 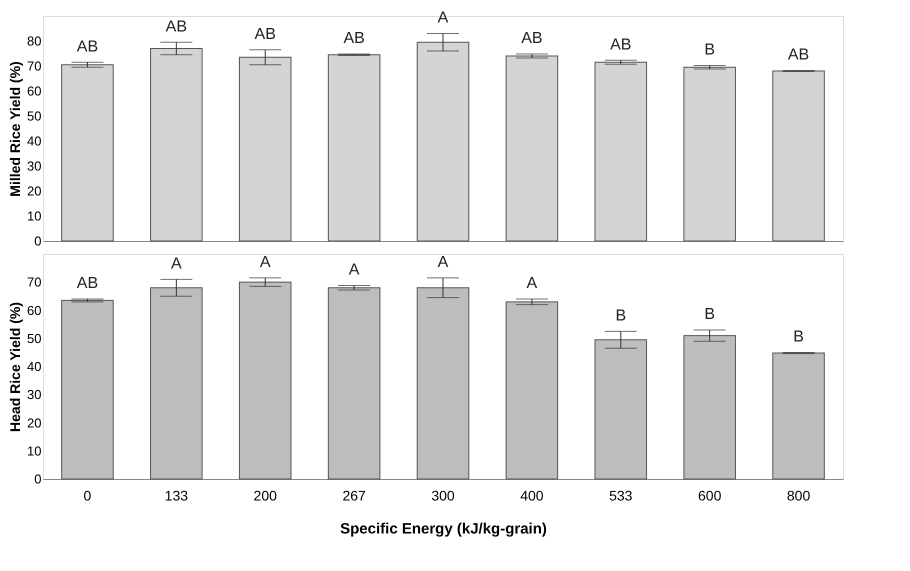 I want to click on x-tick-label: 300, so click(x=443, y=496).